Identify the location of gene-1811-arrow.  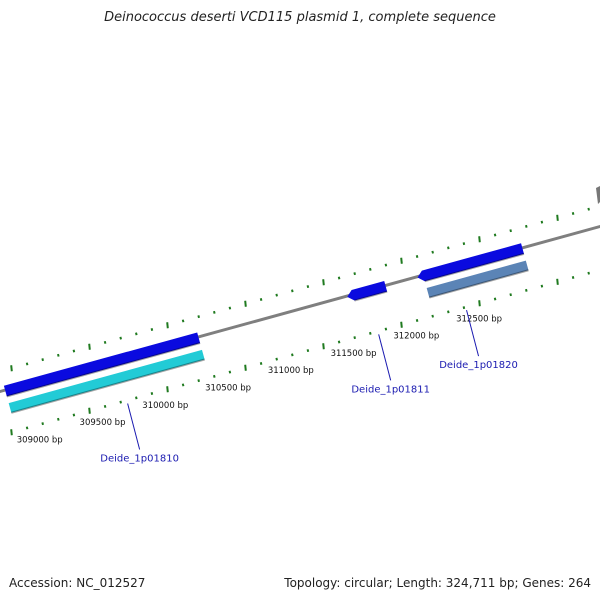
(367, 290).